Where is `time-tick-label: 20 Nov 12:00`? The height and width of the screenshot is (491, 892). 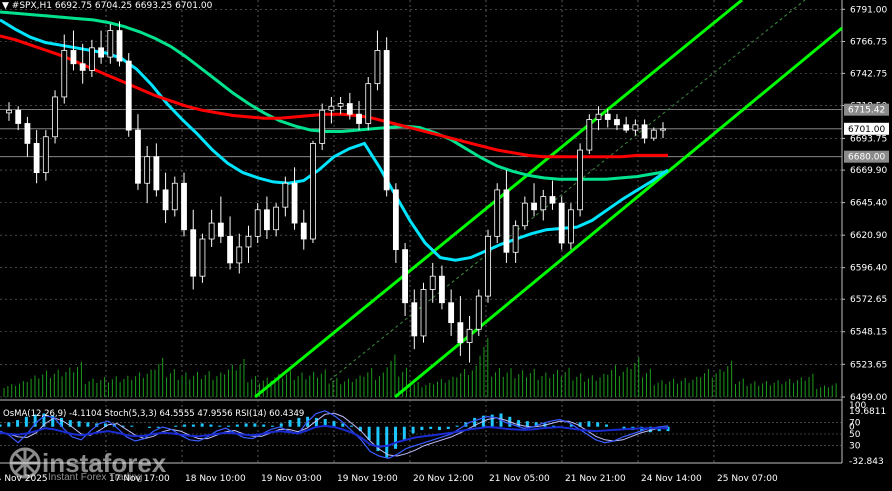 time-tick-label: 20 Nov 12:00 is located at coordinates (443, 479).